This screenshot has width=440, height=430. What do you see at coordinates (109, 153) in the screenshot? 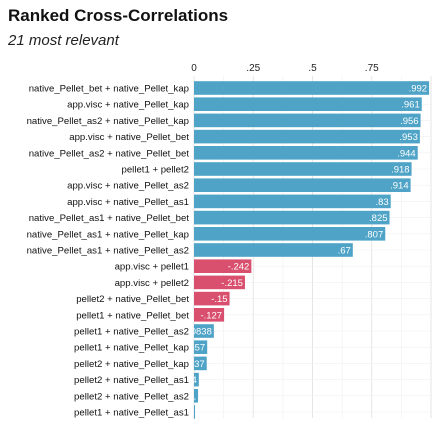
I see `category-label: native_Pellet_as2 + native_Pellet_bet` at bounding box center [109, 153].